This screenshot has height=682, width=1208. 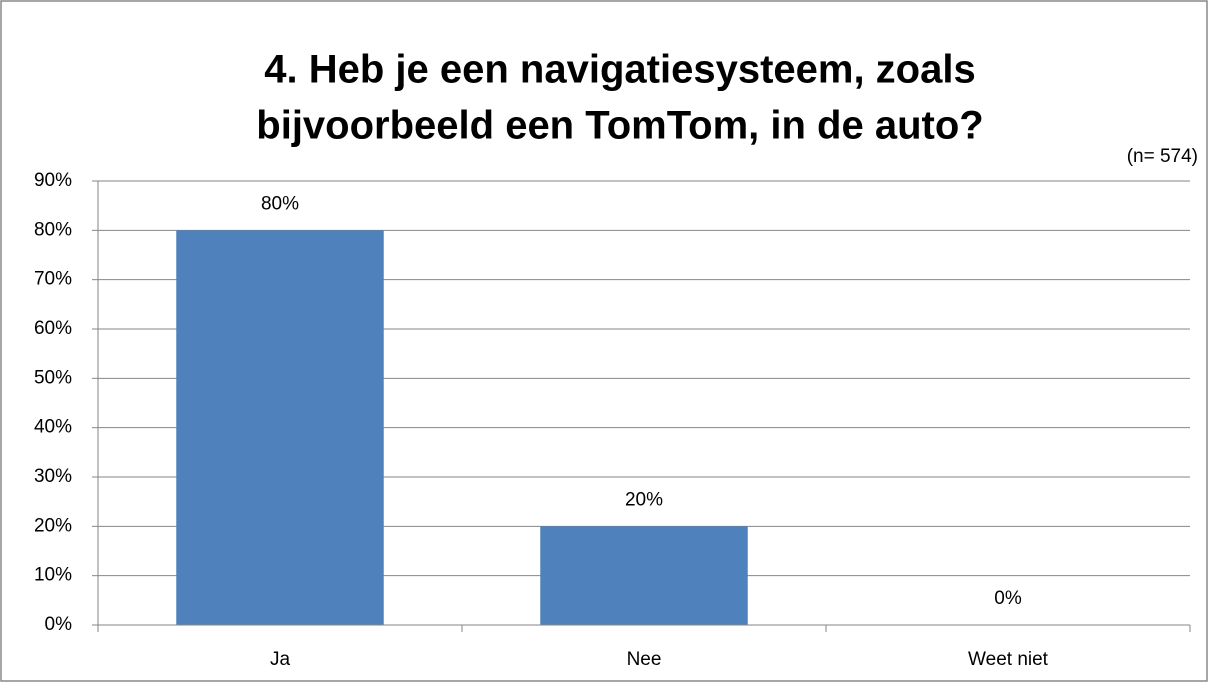 What do you see at coordinates (619, 126) in the screenshot?
I see `chart-title: bijvoorbeeld een TomTom, in de auto?` at bounding box center [619, 126].